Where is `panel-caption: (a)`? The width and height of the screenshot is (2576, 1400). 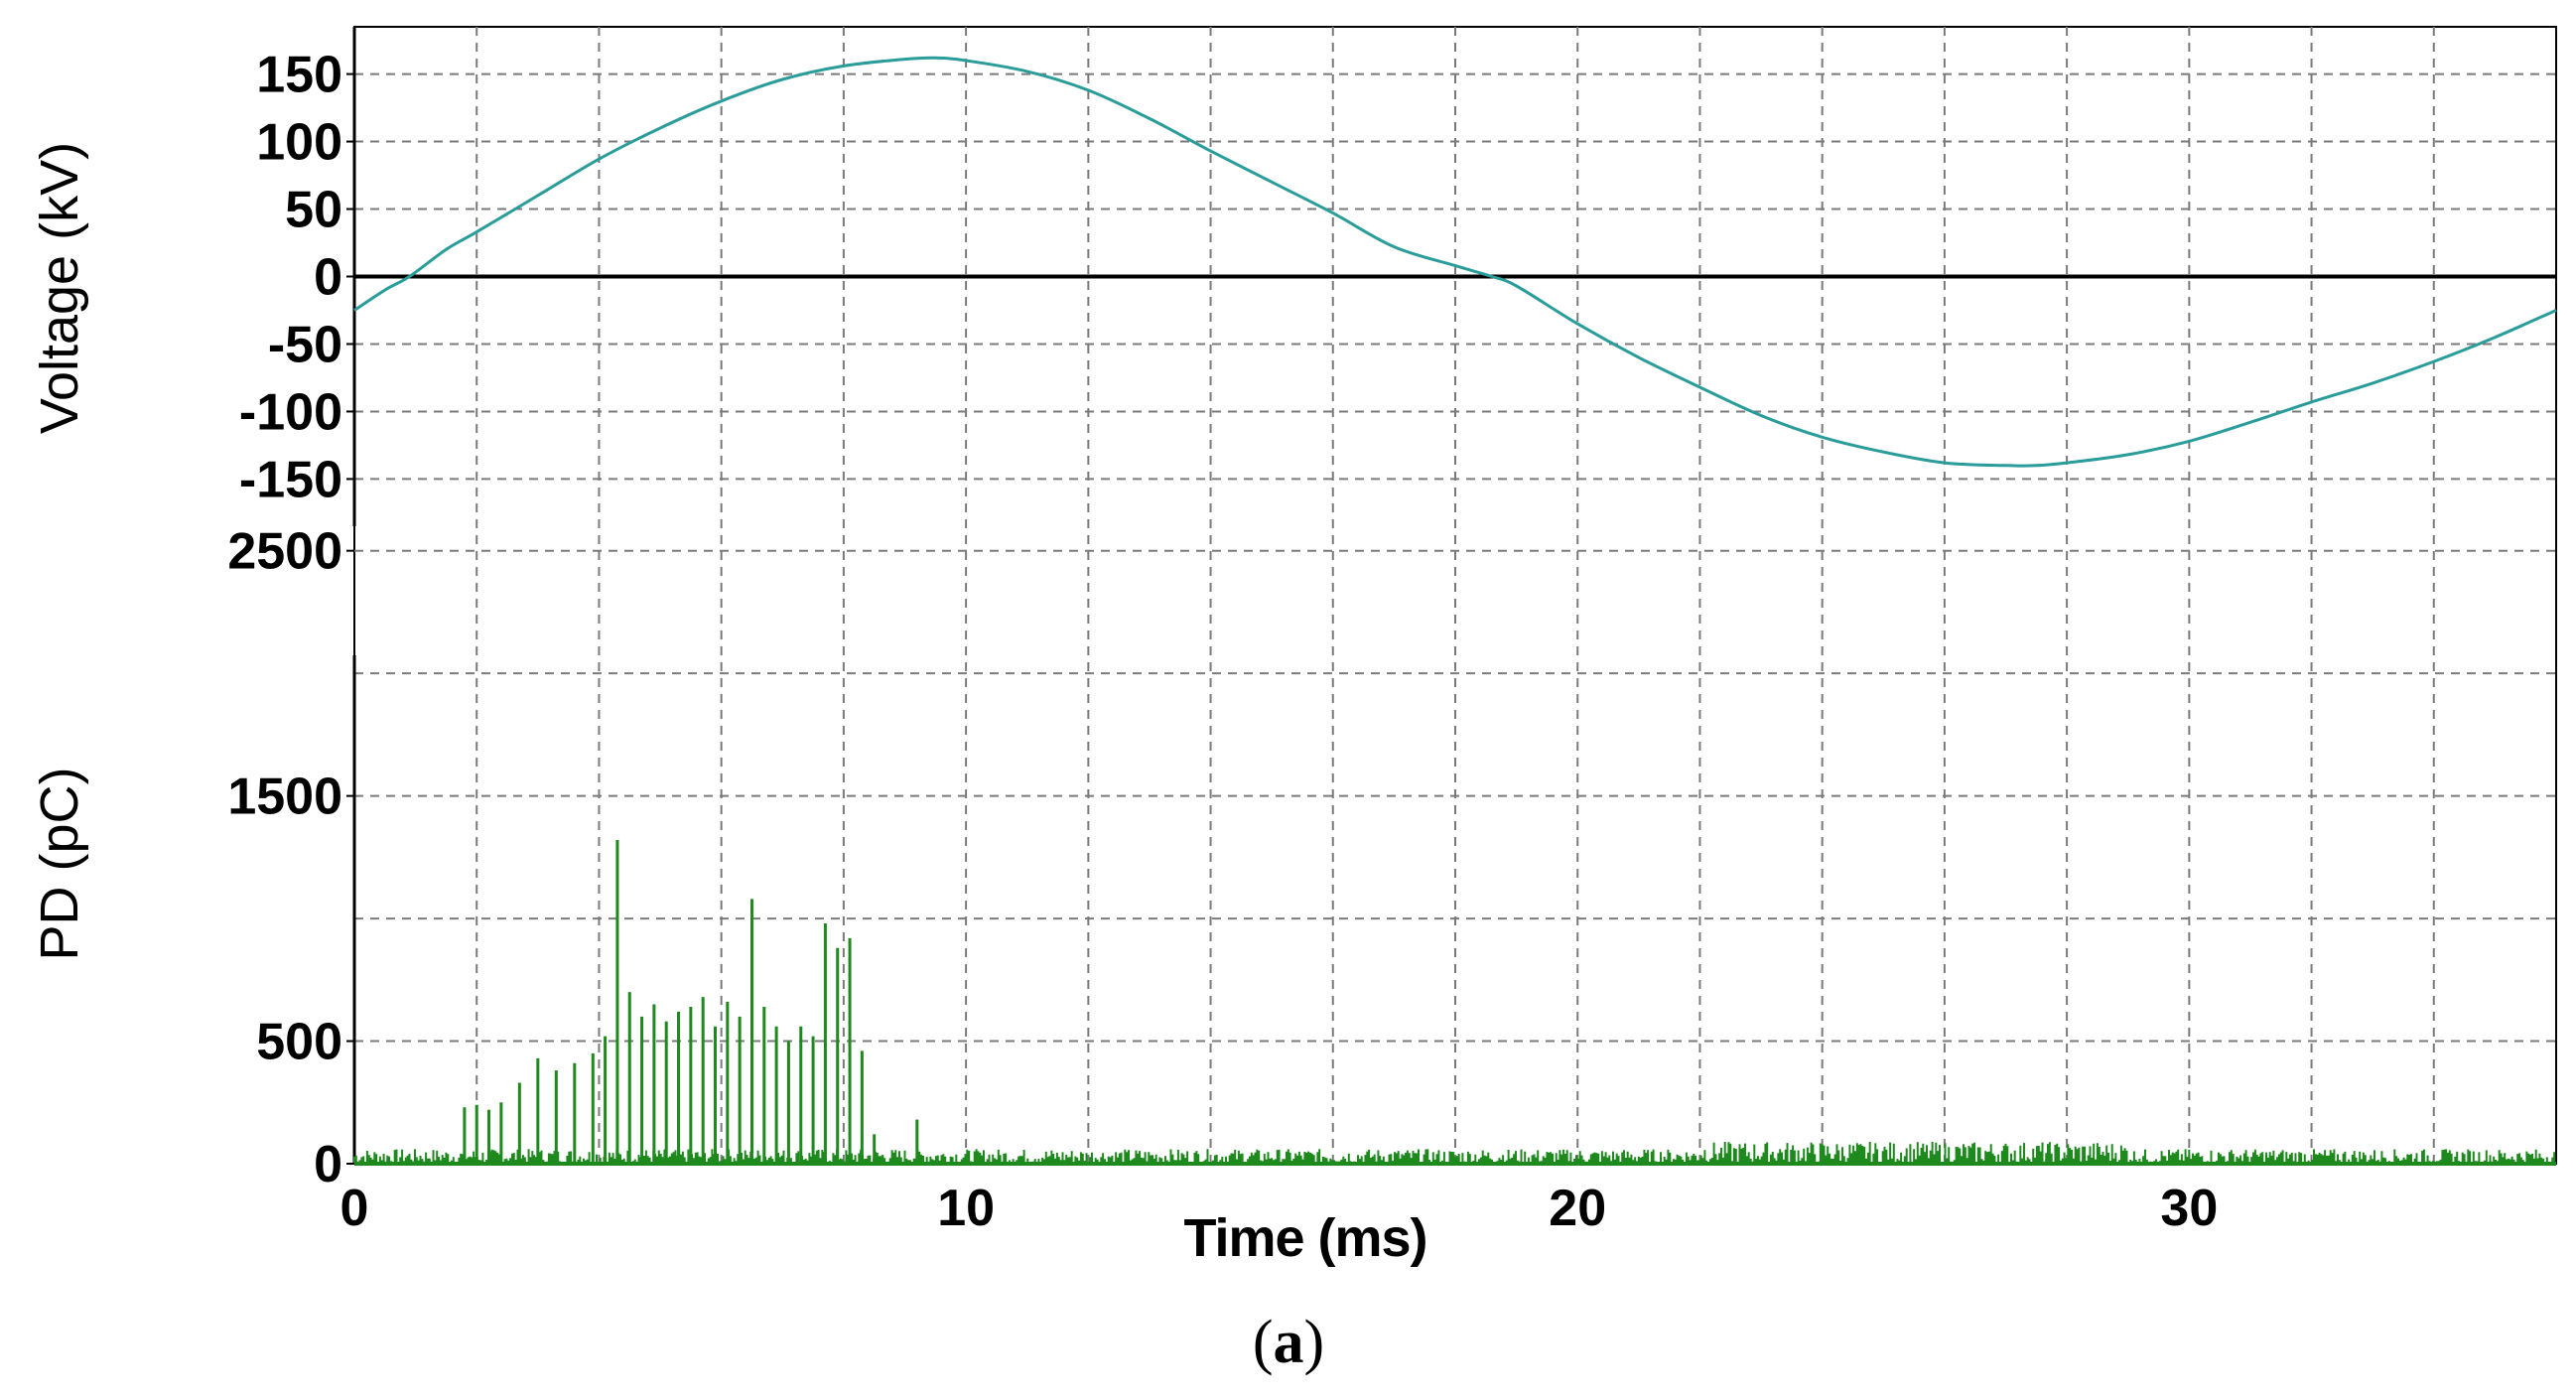
panel-caption: (a) is located at coordinates (1288, 1342).